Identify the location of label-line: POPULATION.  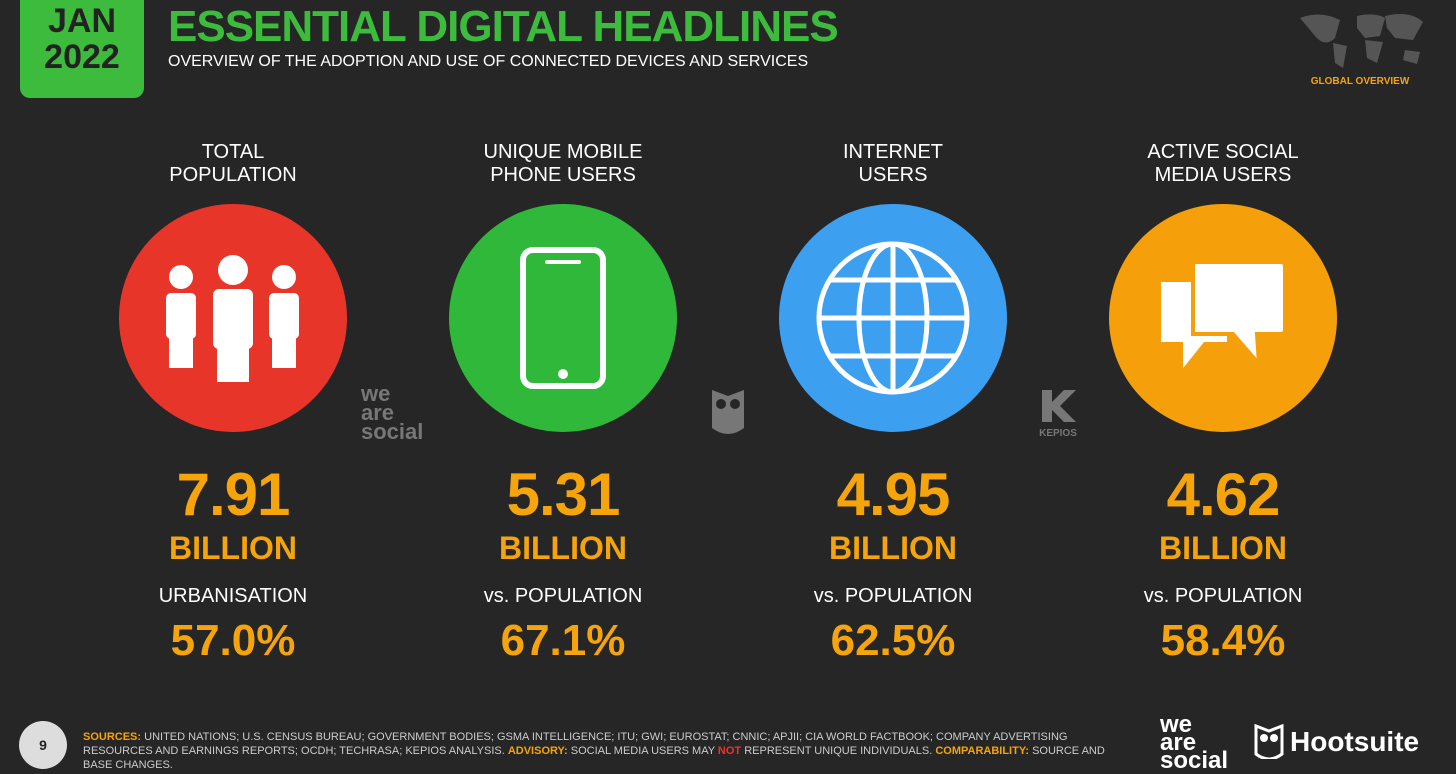
(233, 175).